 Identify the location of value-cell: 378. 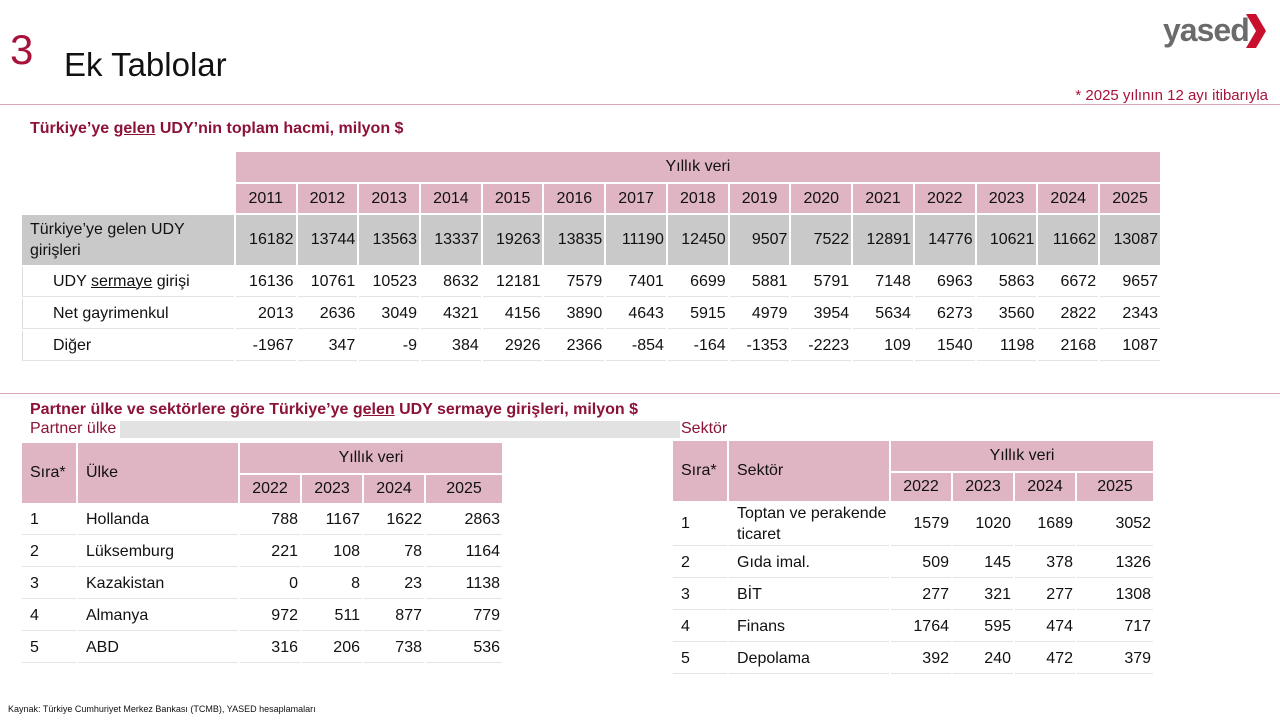
(1045, 563).